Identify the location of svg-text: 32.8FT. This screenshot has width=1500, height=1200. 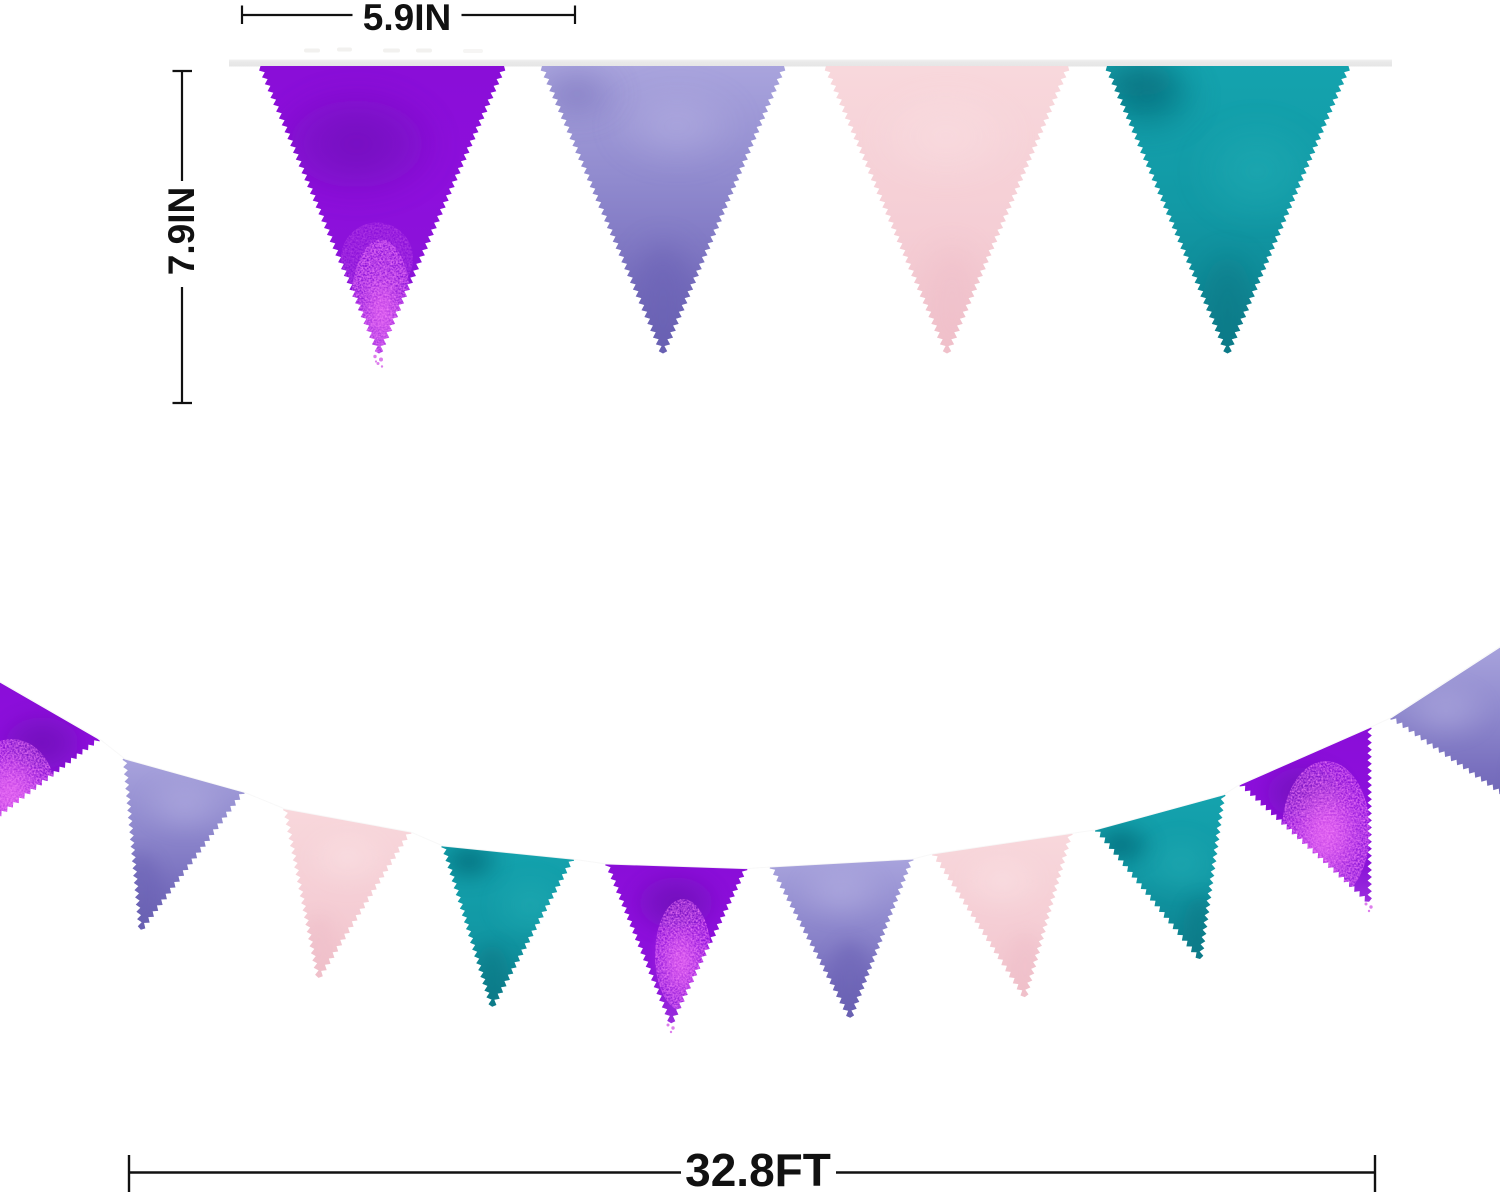
(758, 1169).